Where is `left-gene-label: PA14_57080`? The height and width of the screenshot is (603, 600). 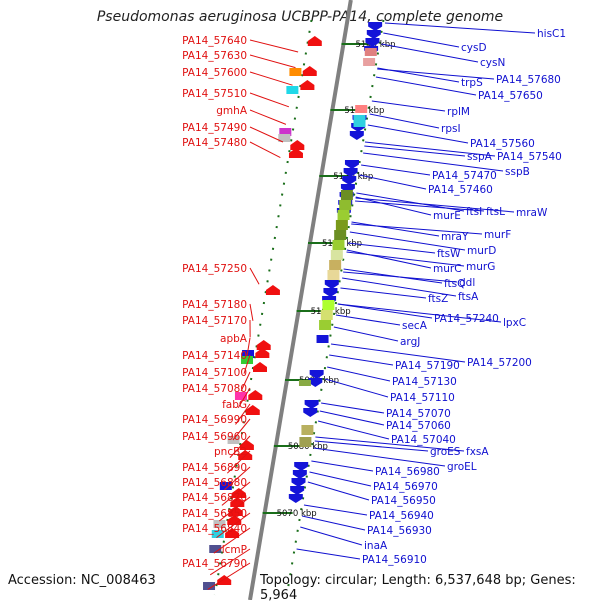 left-gene-label: PA14_57080 is located at coordinates (214, 389).